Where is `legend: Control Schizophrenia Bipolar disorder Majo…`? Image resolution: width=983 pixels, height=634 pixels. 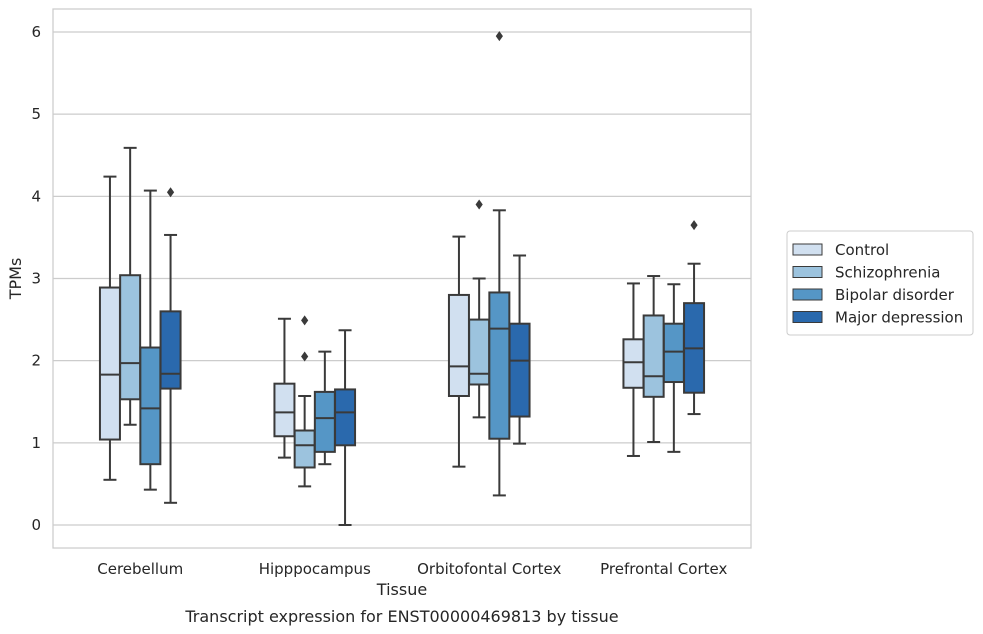
legend: Control Schizophrenia Bipolar disorder Majo… is located at coordinates (880, 283).